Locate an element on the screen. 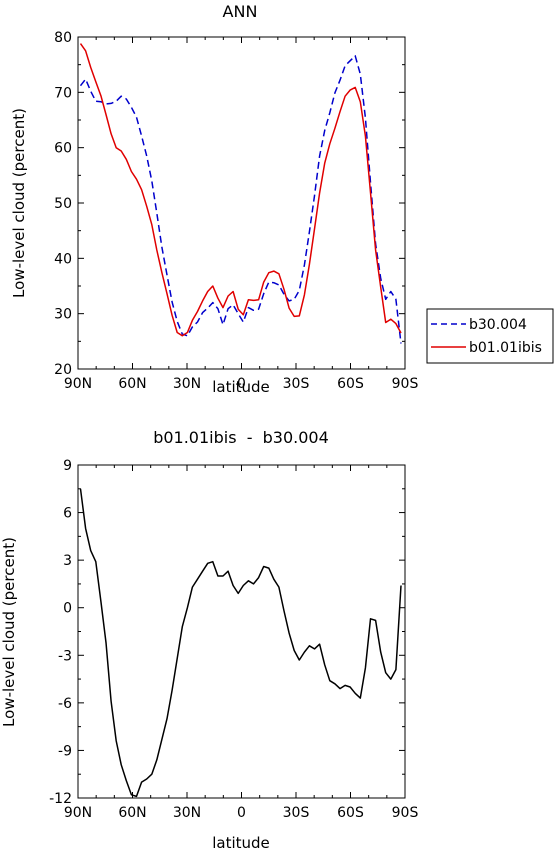 This screenshot has height=852, width=560. bottom-y-tick-label: -9 is located at coordinates (65, 751).